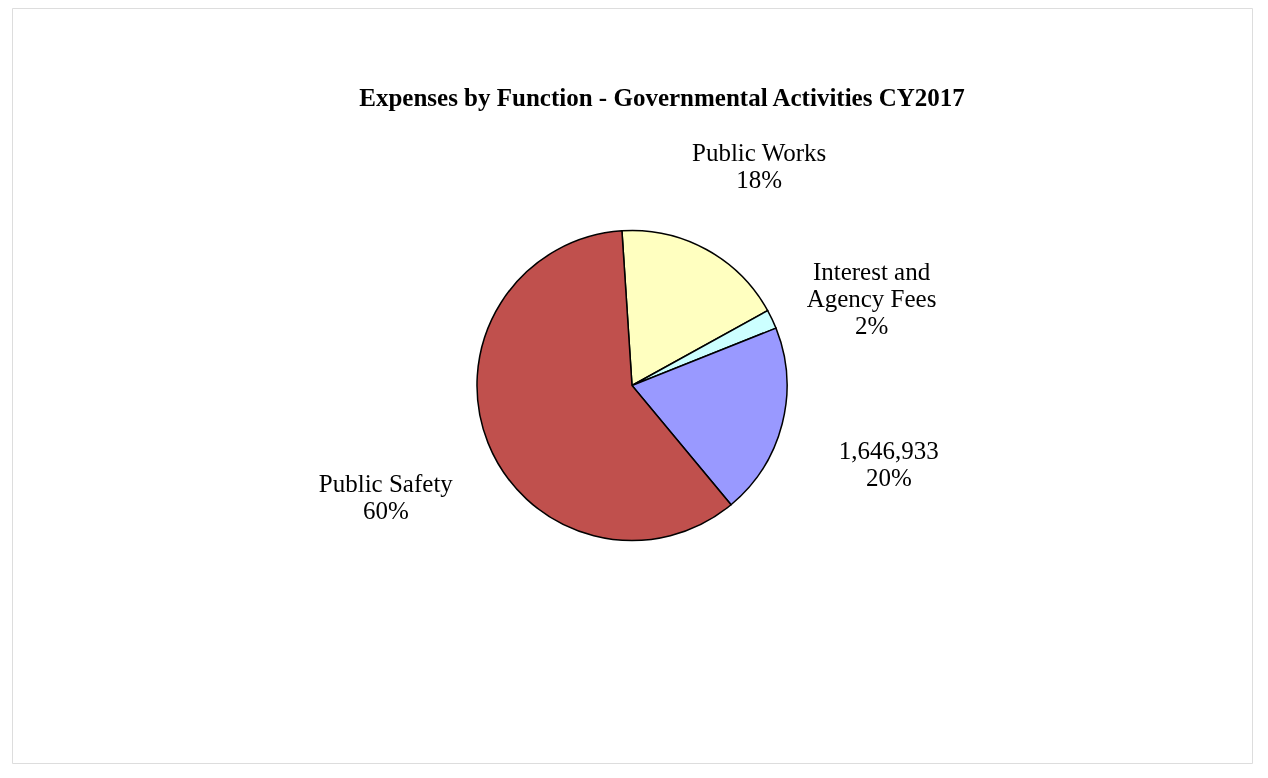 This screenshot has width=1268, height=778. Describe the element at coordinates (759, 179) in the screenshot. I see `data-label: 18%` at that location.